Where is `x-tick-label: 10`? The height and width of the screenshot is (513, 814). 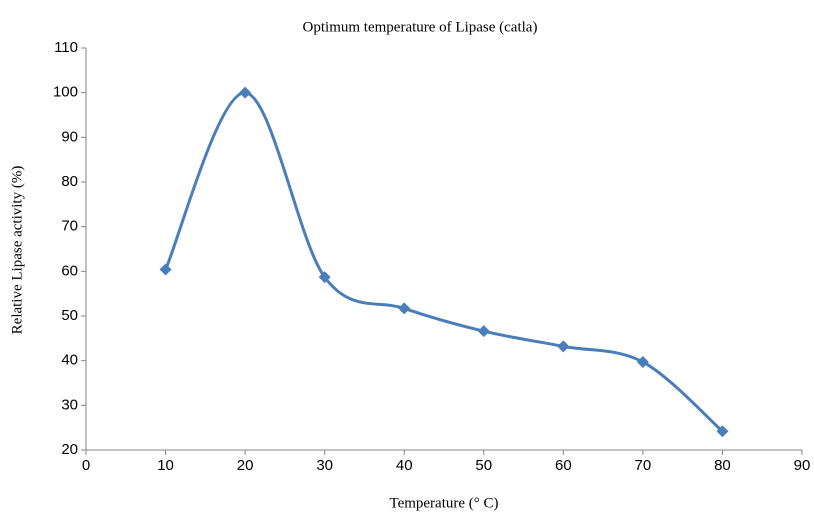
x-tick-label: 10 is located at coordinates (165, 465).